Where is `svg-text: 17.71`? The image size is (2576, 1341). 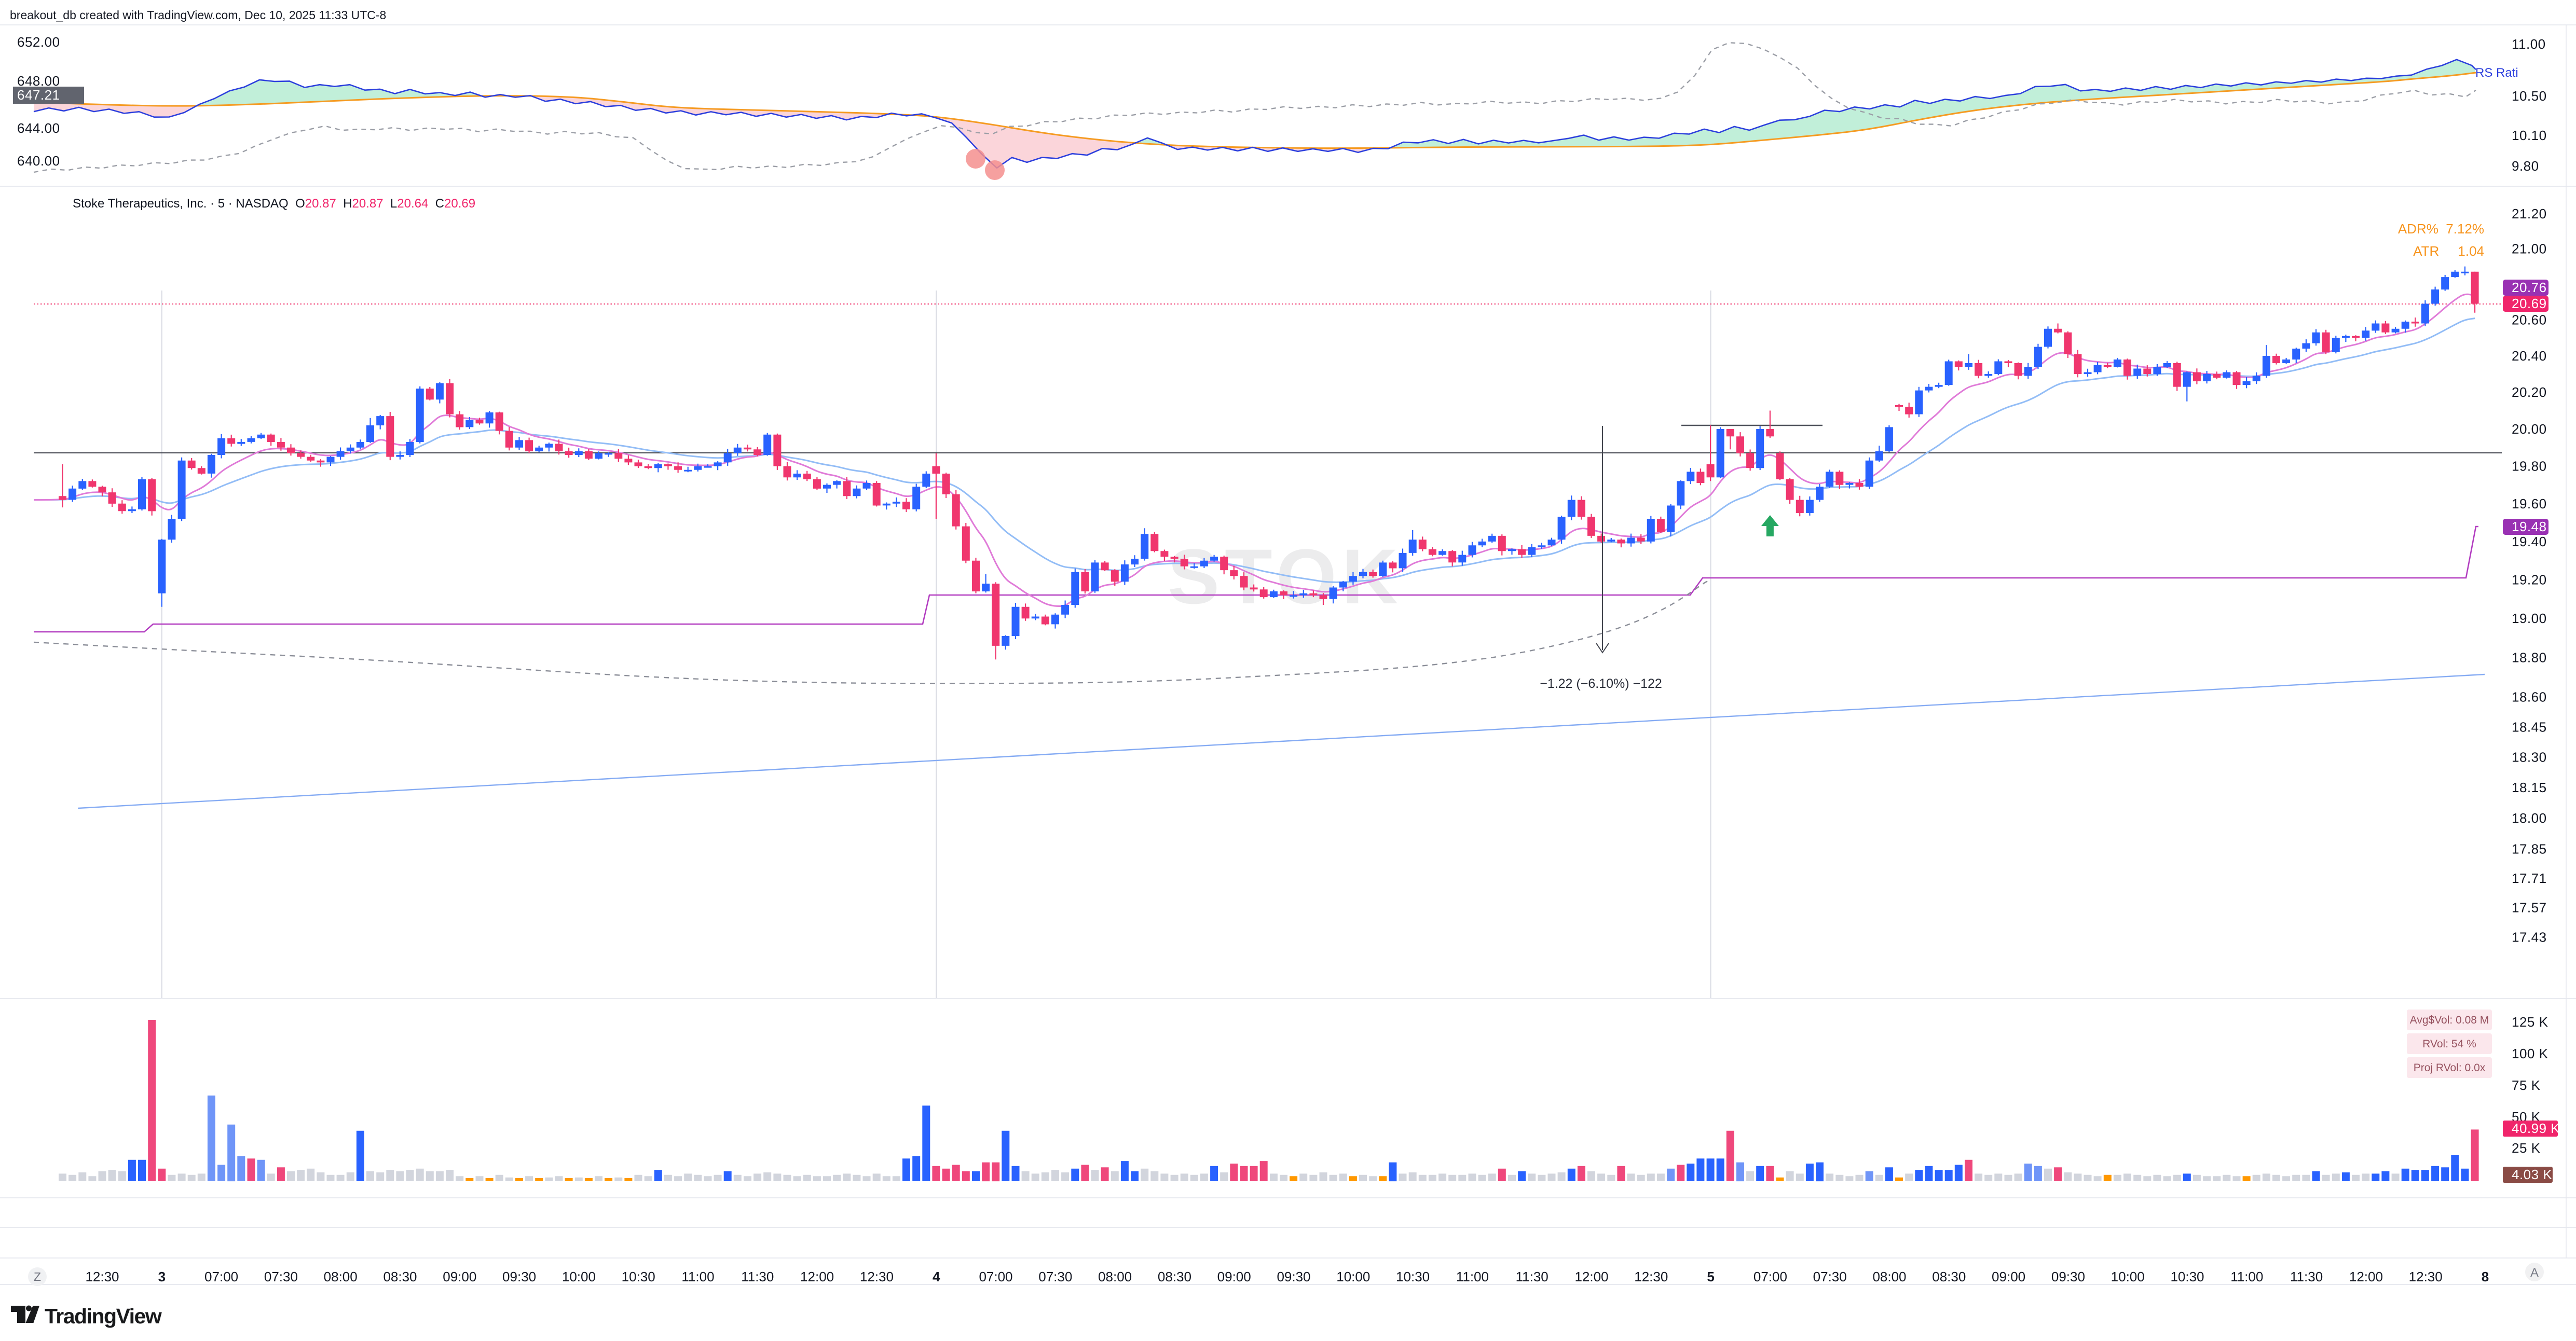
svg-text: 17.71 is located at coordinates (2529, 878).